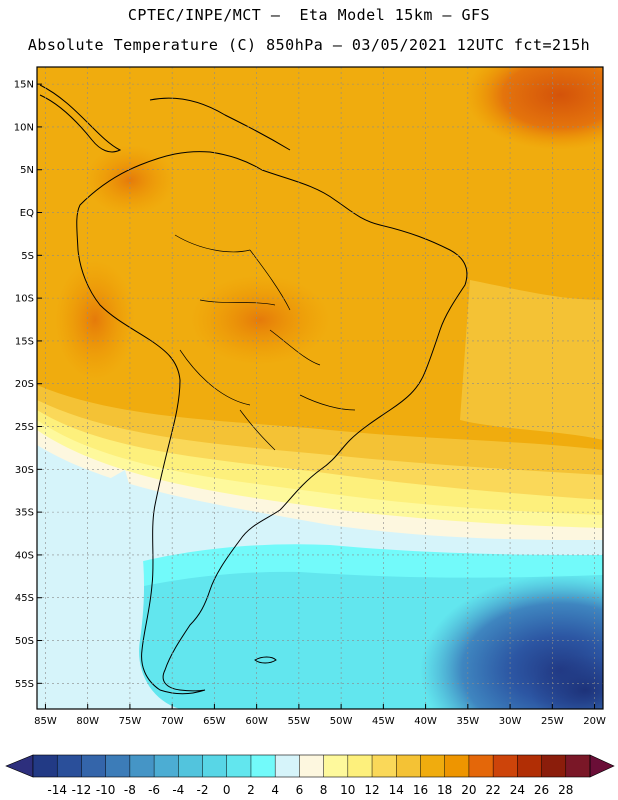 The width and height of the screenshot is (618, 800). Describe the element at coordinates (24, 684) in the screenshot. I see `lat-label: 55S` at that location.